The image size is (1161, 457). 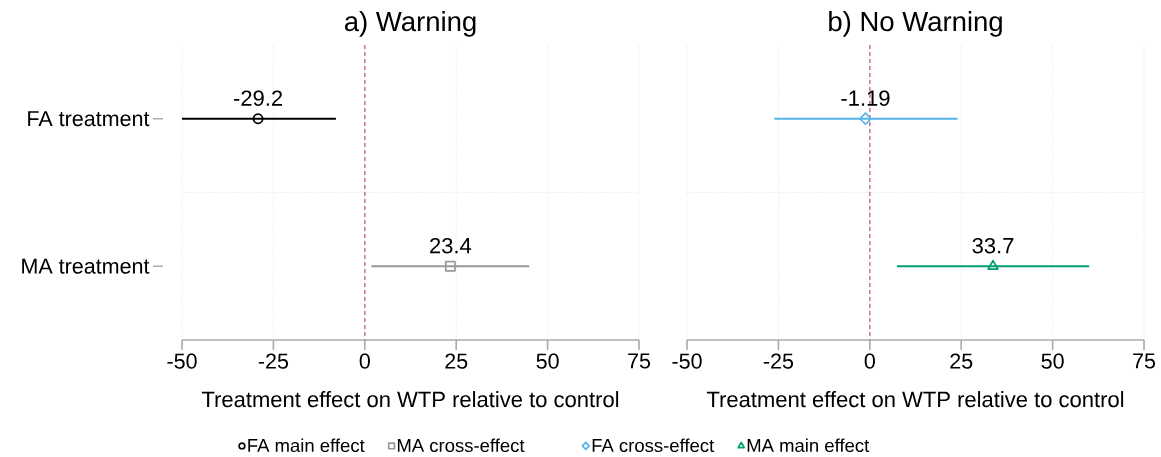 What do you see at coordinates (89, 119) in the screenshot?
I see `y-tick-label: FA treatment` at bounding box center [89, 119].